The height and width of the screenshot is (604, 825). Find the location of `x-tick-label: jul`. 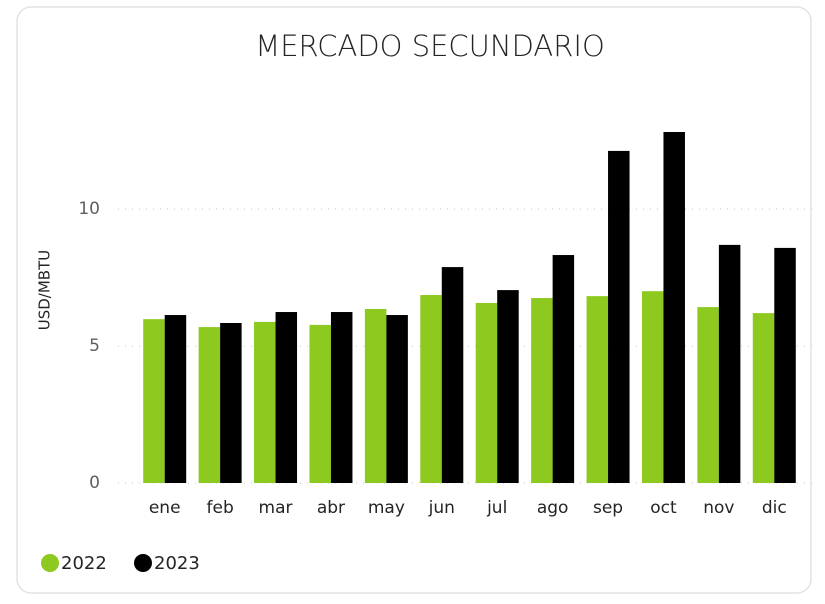

x-tick-label: jul is located at coordinates (496, 508).